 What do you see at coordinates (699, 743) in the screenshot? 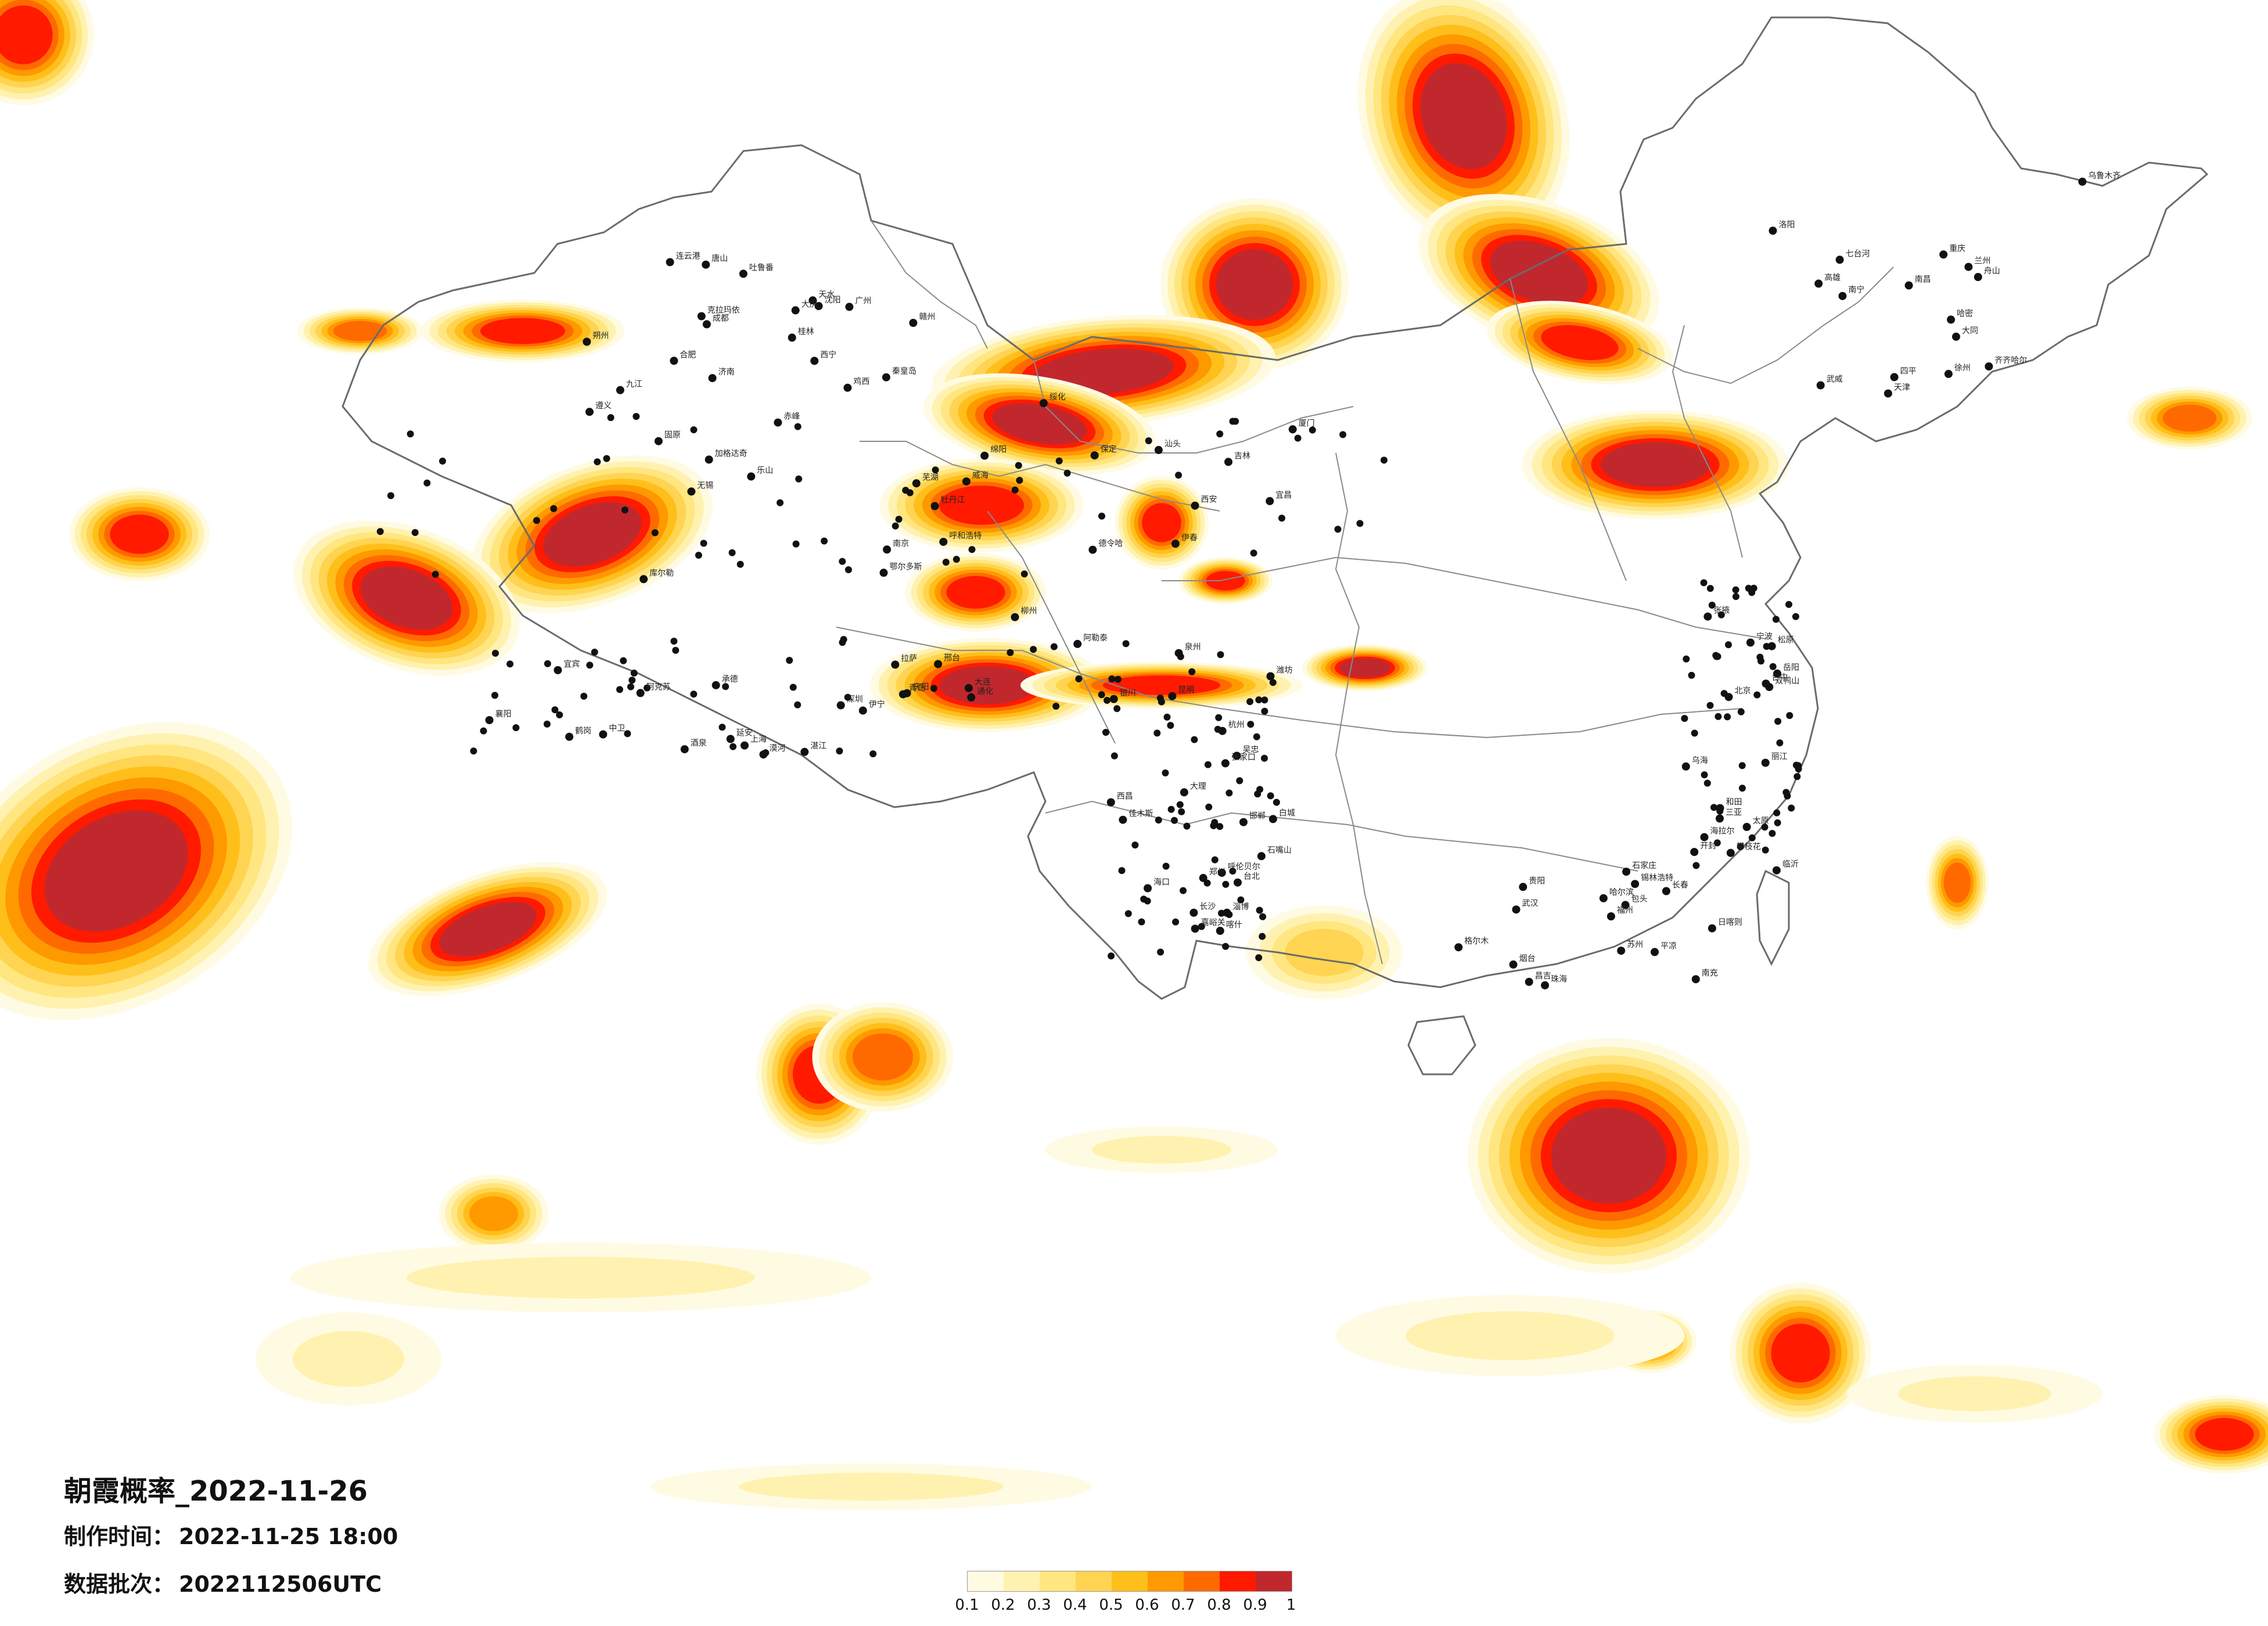
I see `city-label: 酒泉` at bounding box center [699, 743].